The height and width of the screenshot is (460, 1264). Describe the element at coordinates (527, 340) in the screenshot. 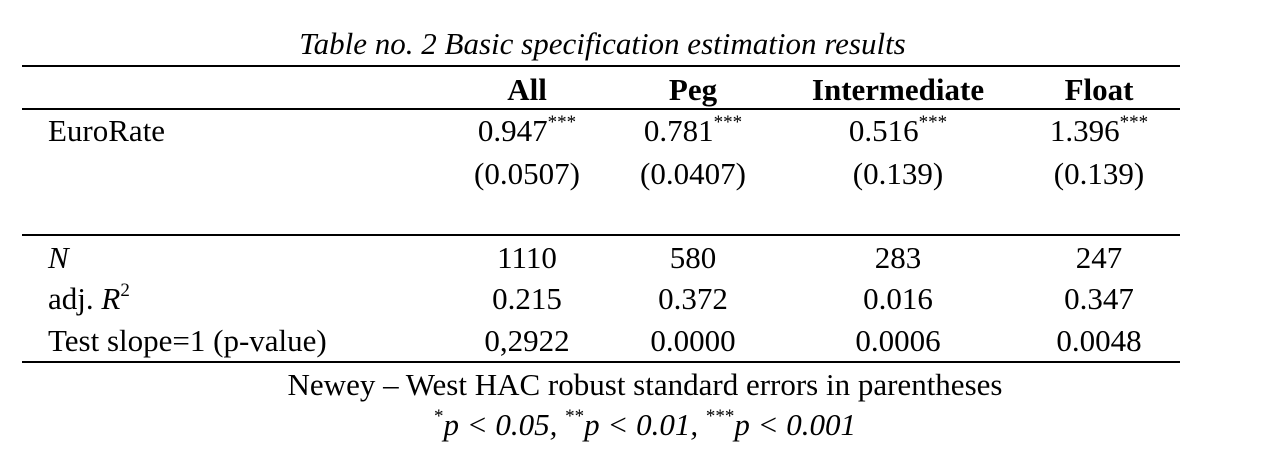

I see `test-all: 0,2922` at that location.